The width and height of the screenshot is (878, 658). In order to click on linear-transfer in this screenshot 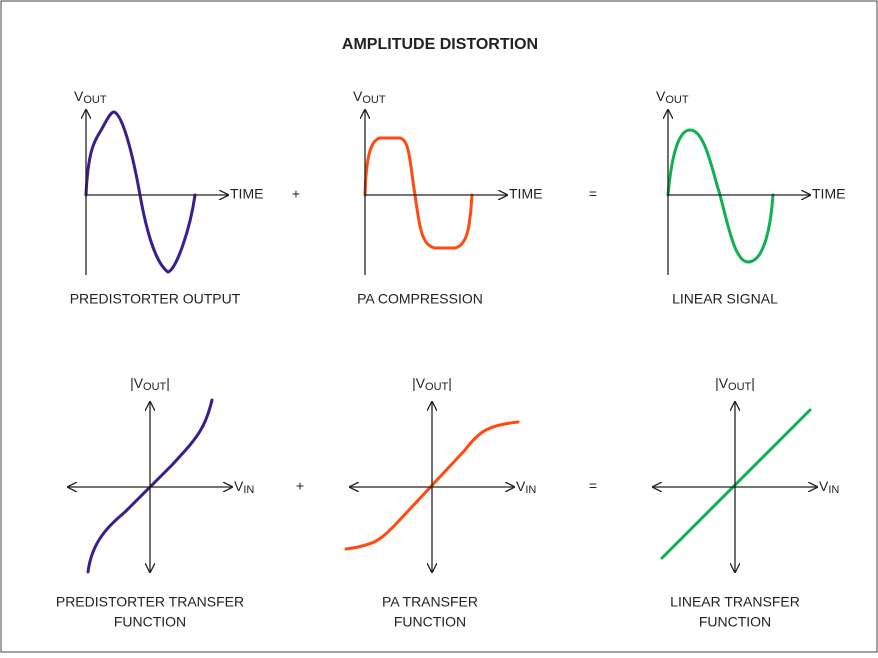, I will do `click(736, 484)`.